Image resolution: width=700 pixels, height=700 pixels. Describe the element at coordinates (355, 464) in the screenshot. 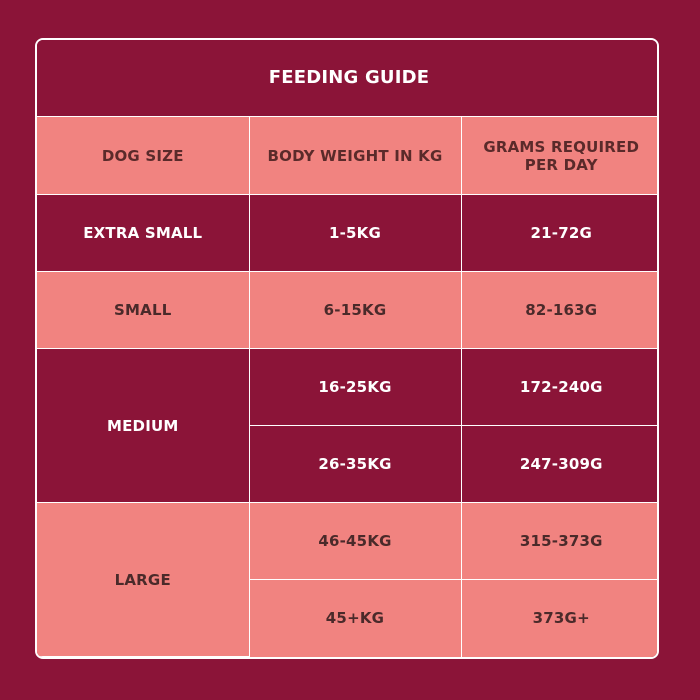

I see `cell-weight-medium-b: 26-35KG` at that location.